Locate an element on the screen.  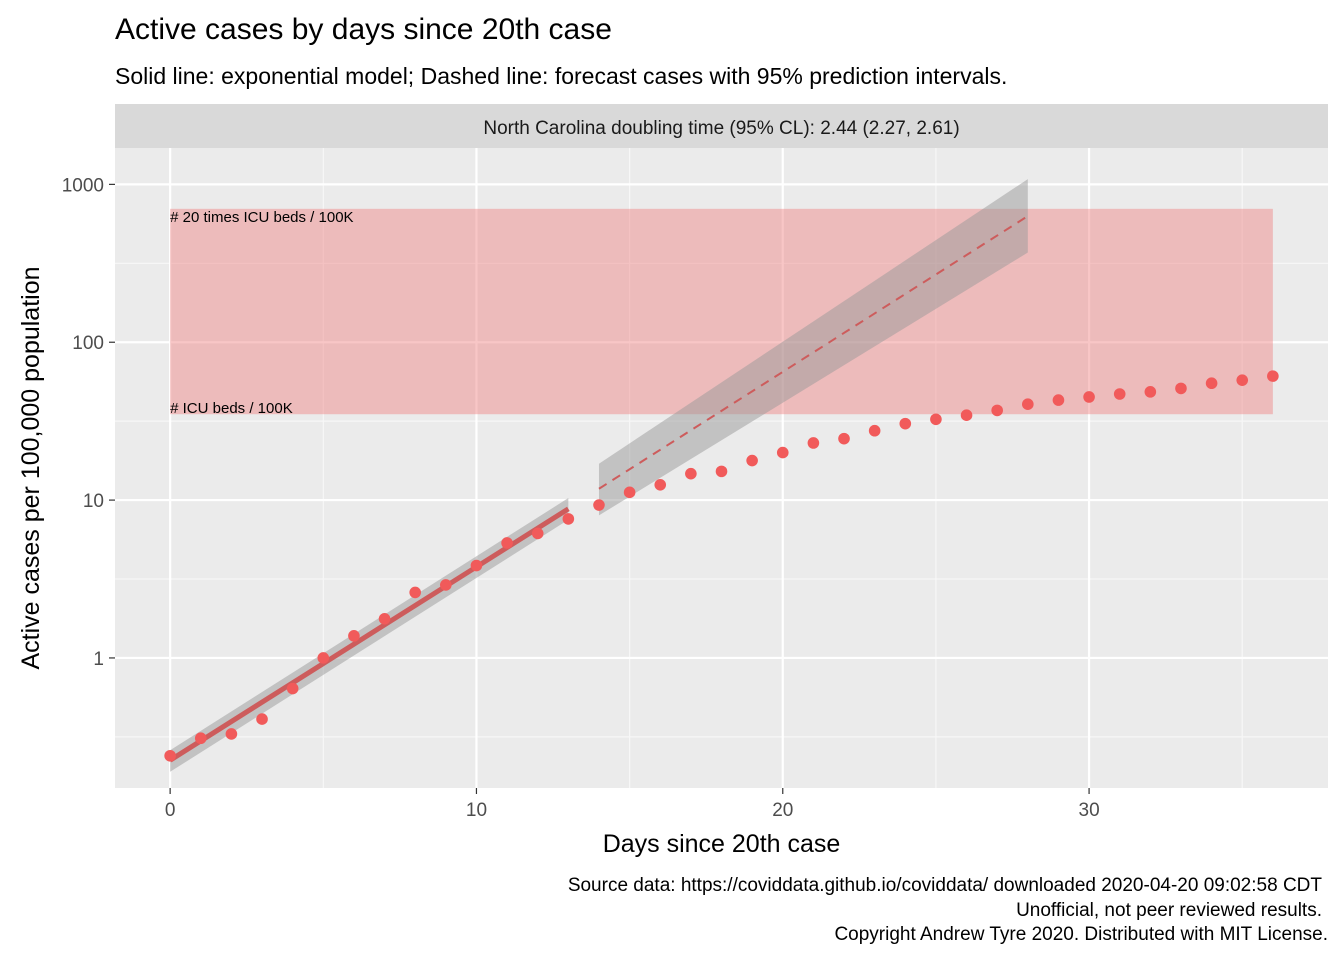
y-tick-label: 1000 is located at coordinates (83, 185).